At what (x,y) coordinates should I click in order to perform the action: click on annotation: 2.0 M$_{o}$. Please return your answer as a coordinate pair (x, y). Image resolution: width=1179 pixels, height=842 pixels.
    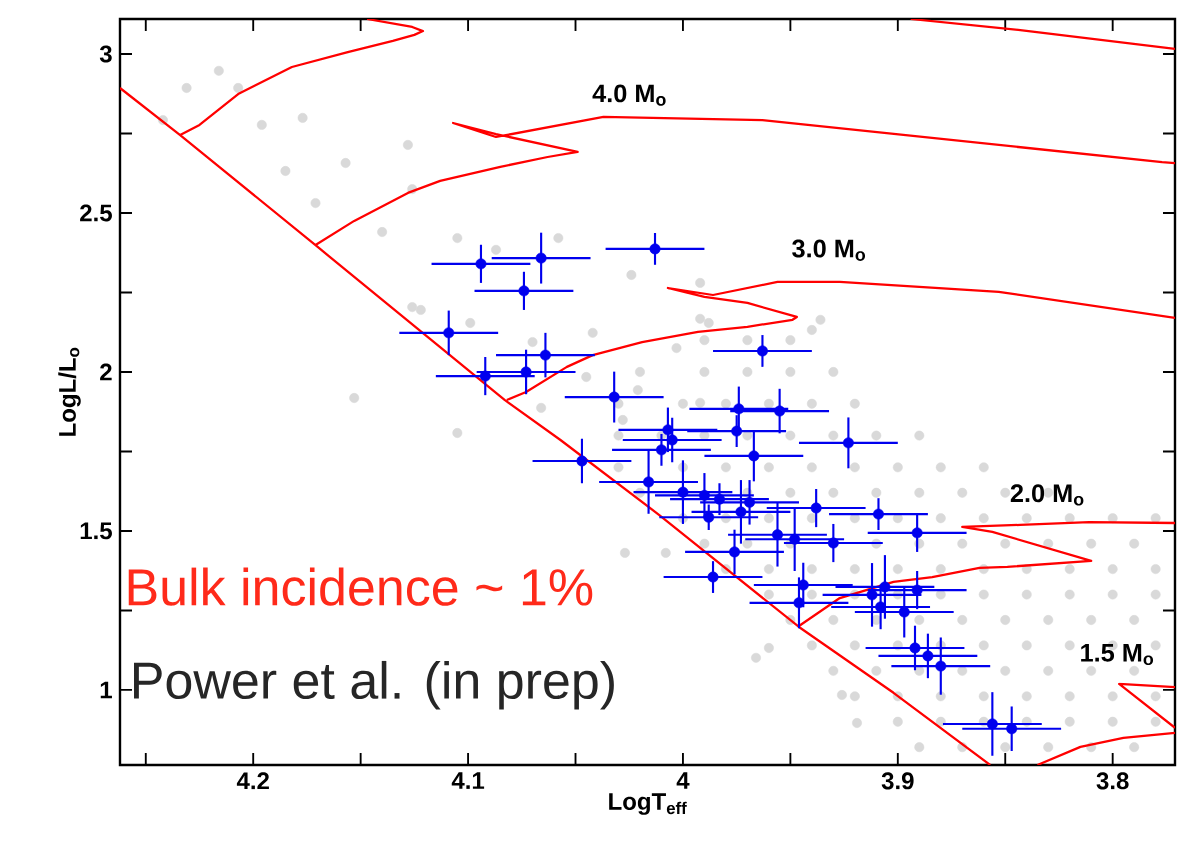
    Looking at the image, I should click on (1047, 495).